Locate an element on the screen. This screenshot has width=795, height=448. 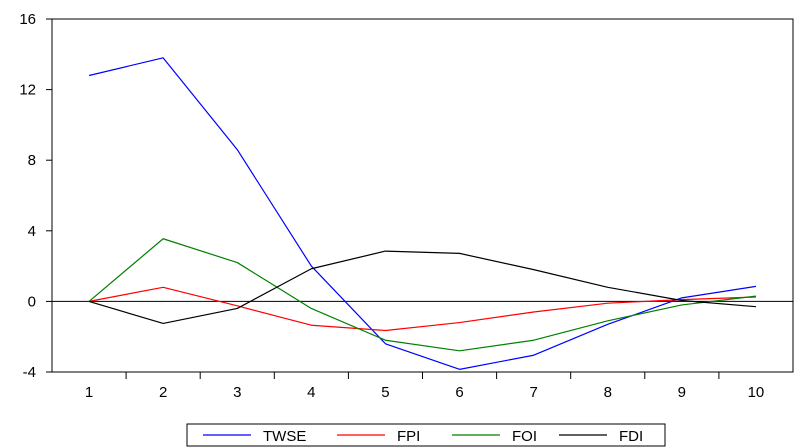
x-tick-label: 5 is located at coordinates (385, 392).